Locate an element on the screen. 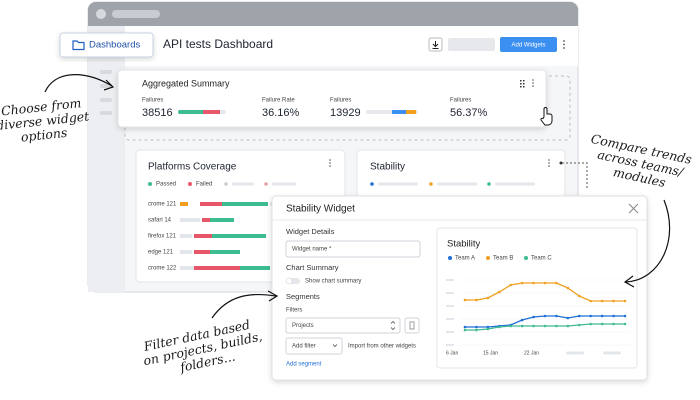  metric-value: 13929 is located at coordinates (345, 113).